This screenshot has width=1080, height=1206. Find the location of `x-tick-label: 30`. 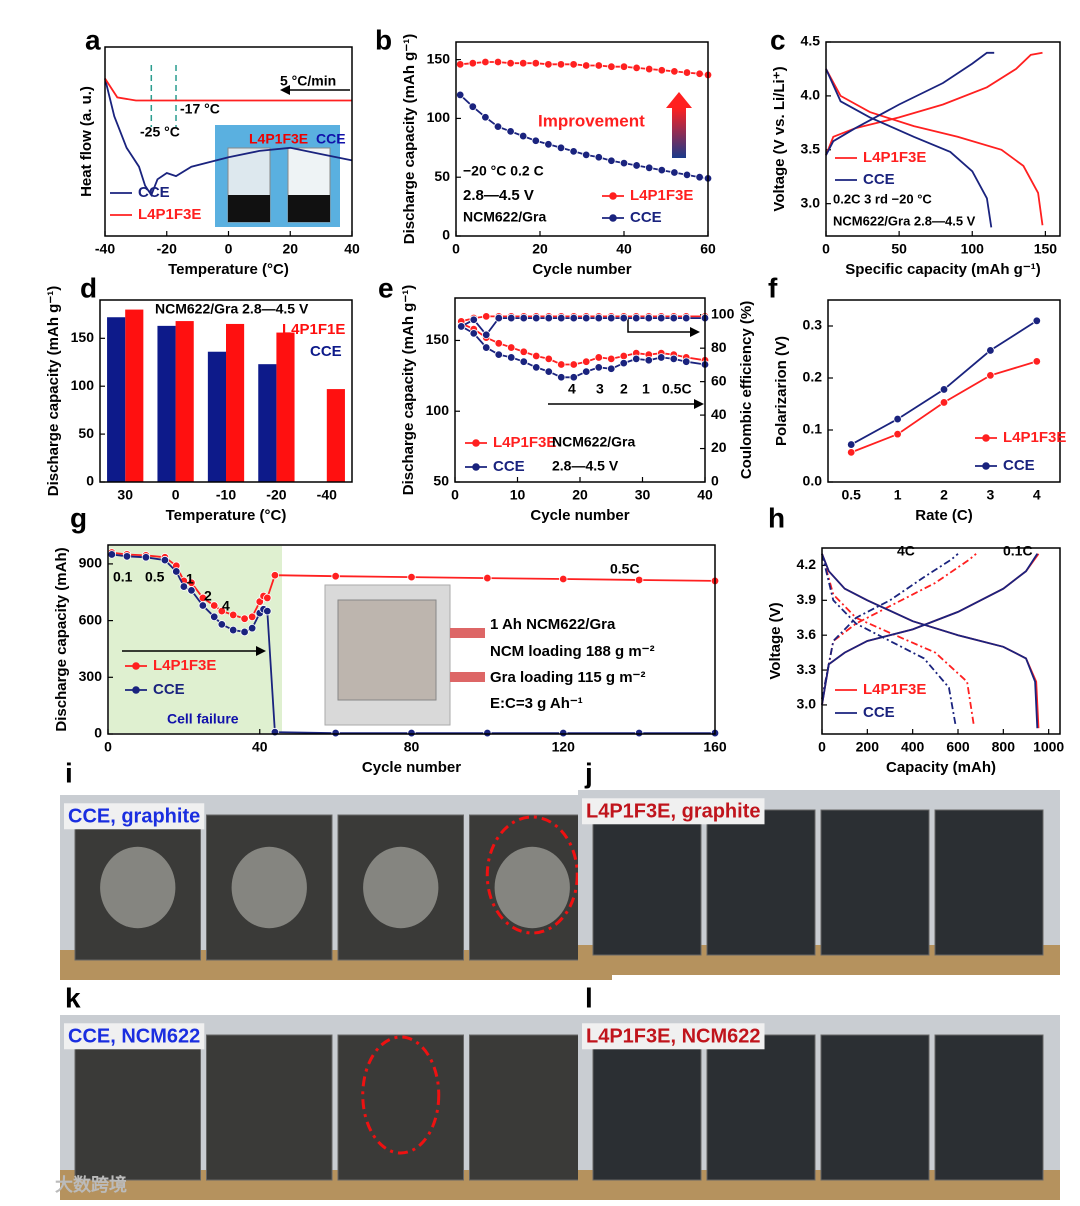

x-tick-label: 30 is located at coordinates (125, 495).